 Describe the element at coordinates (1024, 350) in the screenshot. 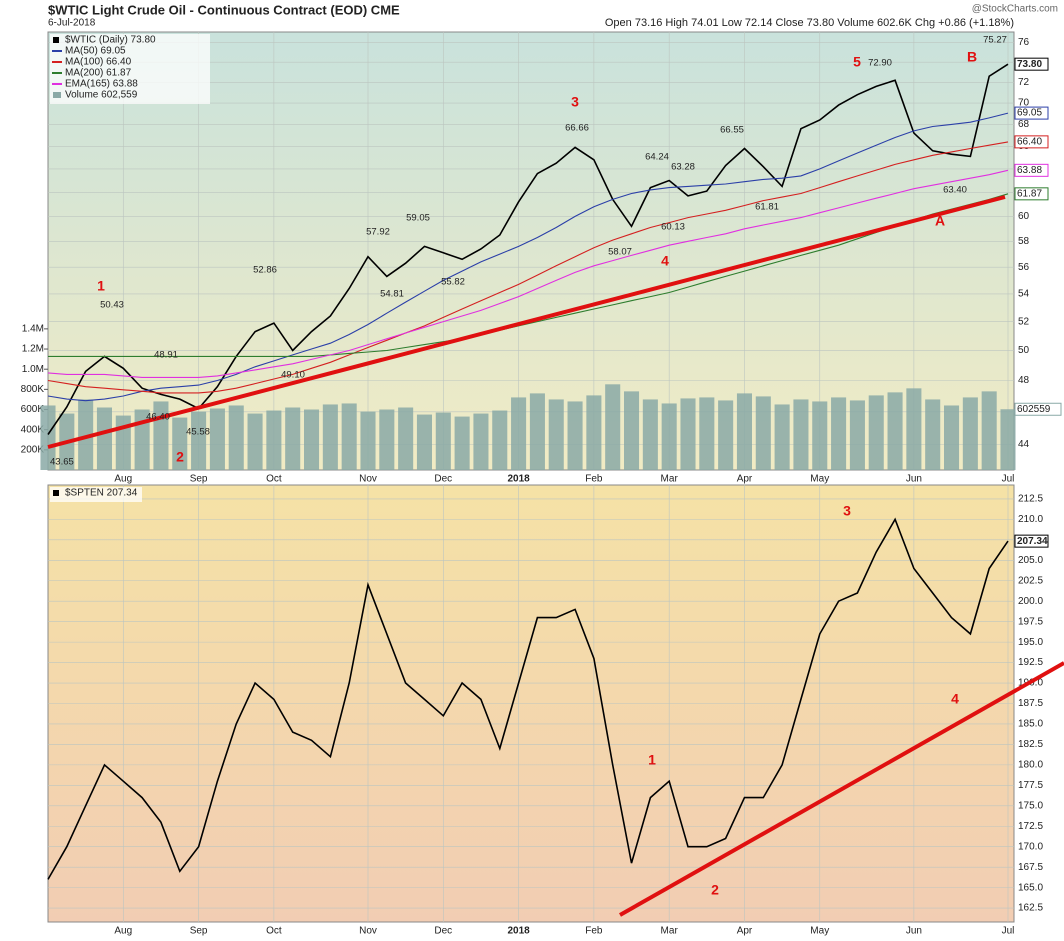

I see `y-tick-label: 50` at that location.